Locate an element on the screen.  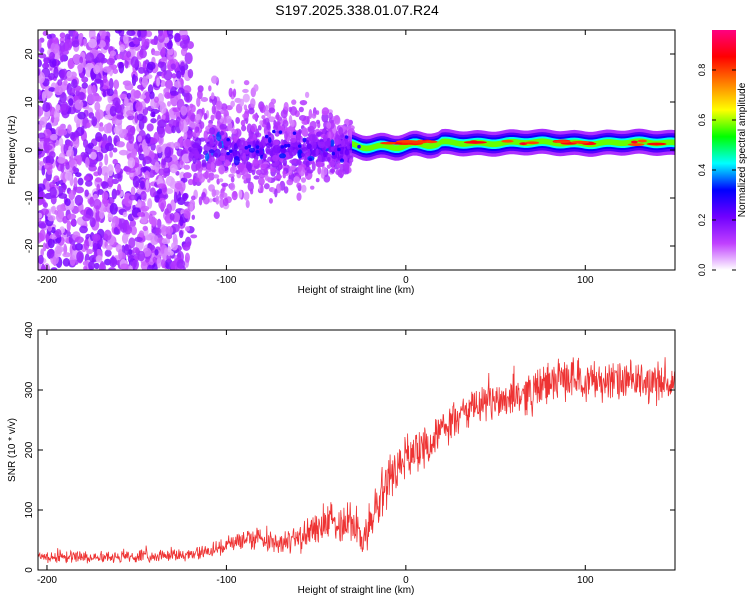
snr-y-label: SNR (10 * v/v) is located at coordinates (12, 450).